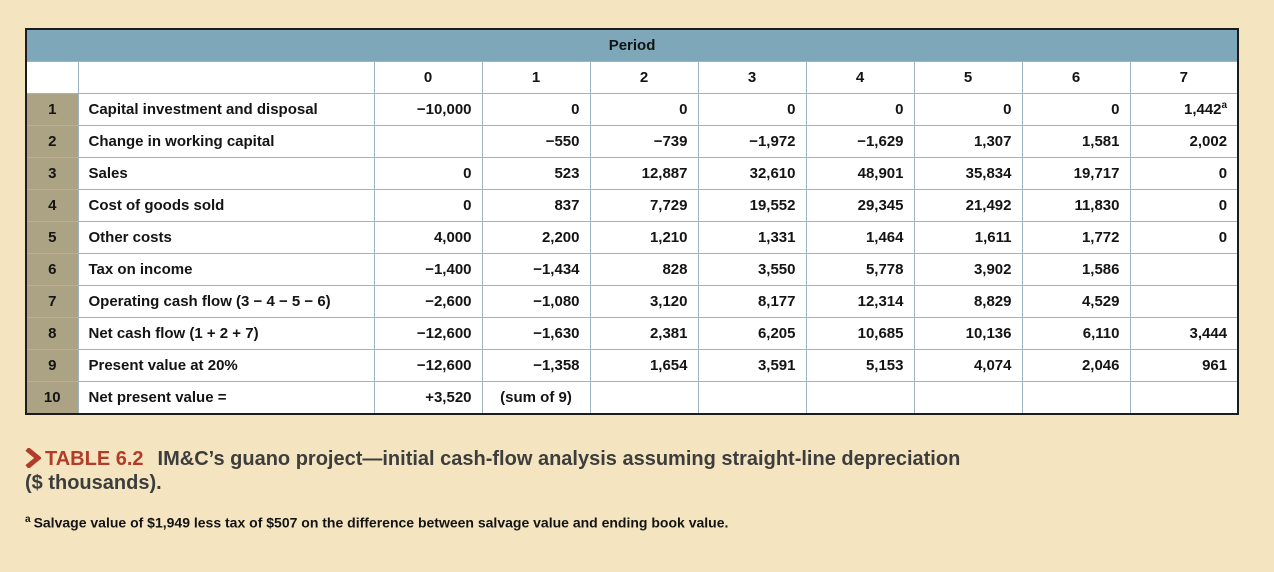 This screenshot has width=1274, height=572. I want to click on row-number: 2, so click(52, 141).